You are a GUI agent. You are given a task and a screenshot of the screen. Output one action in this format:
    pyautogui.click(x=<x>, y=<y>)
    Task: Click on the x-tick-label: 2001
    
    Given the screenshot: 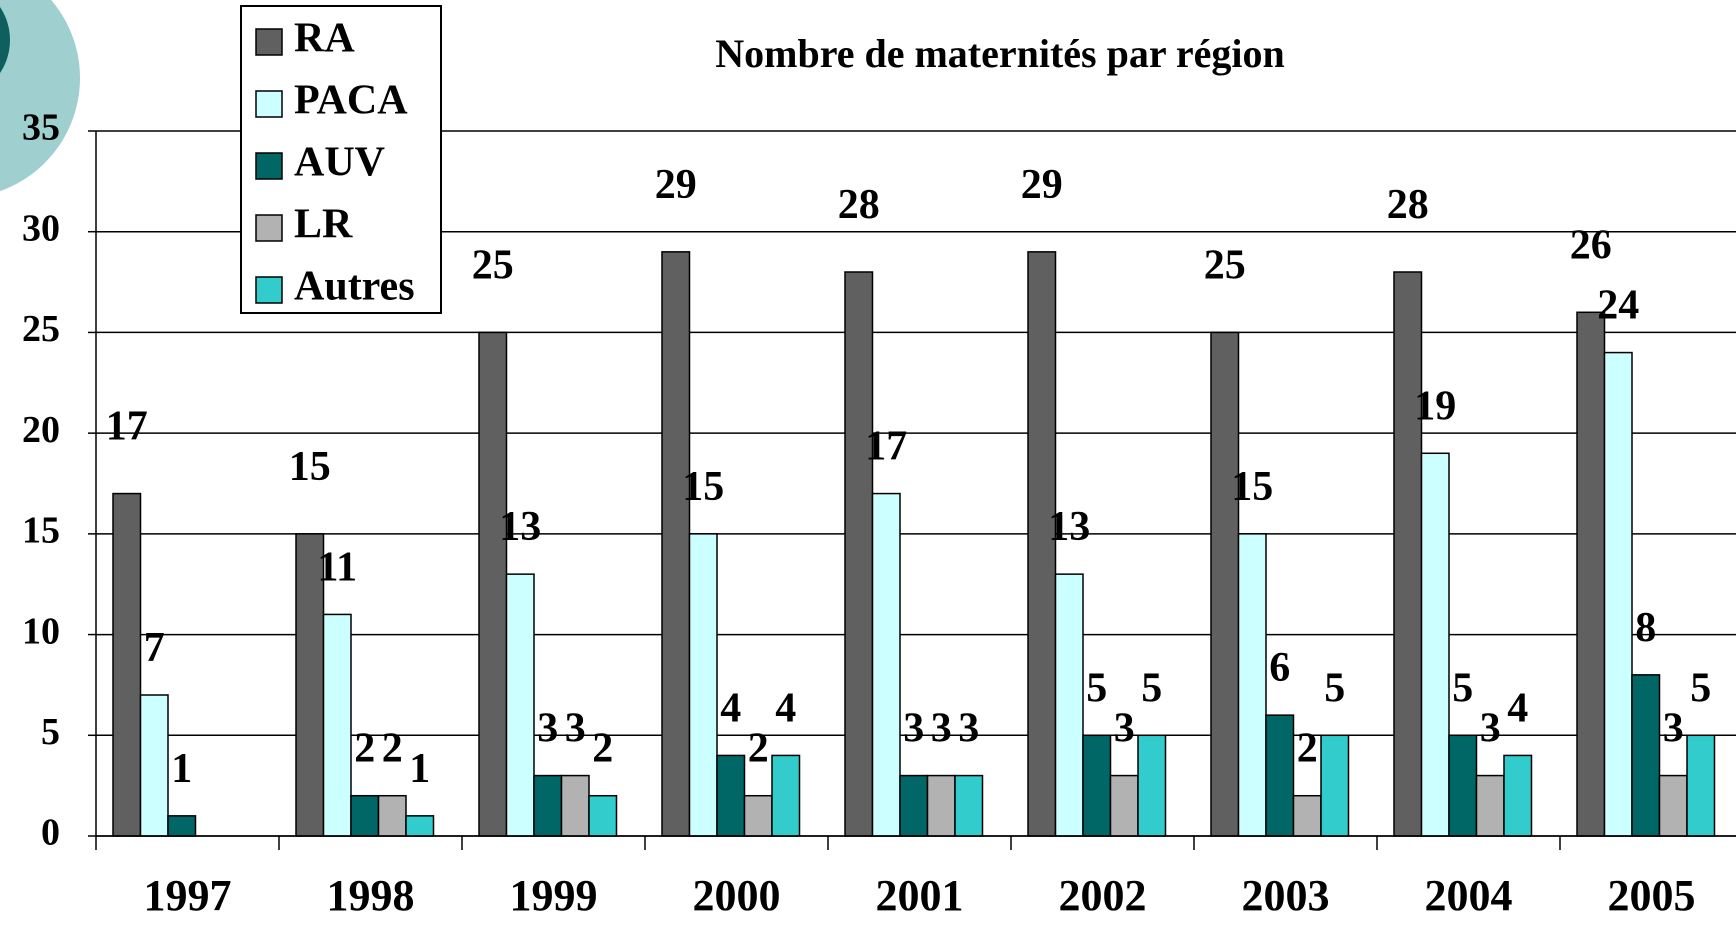 What is the action you would take?
    pyautogui.click(x=920, y=895)
    